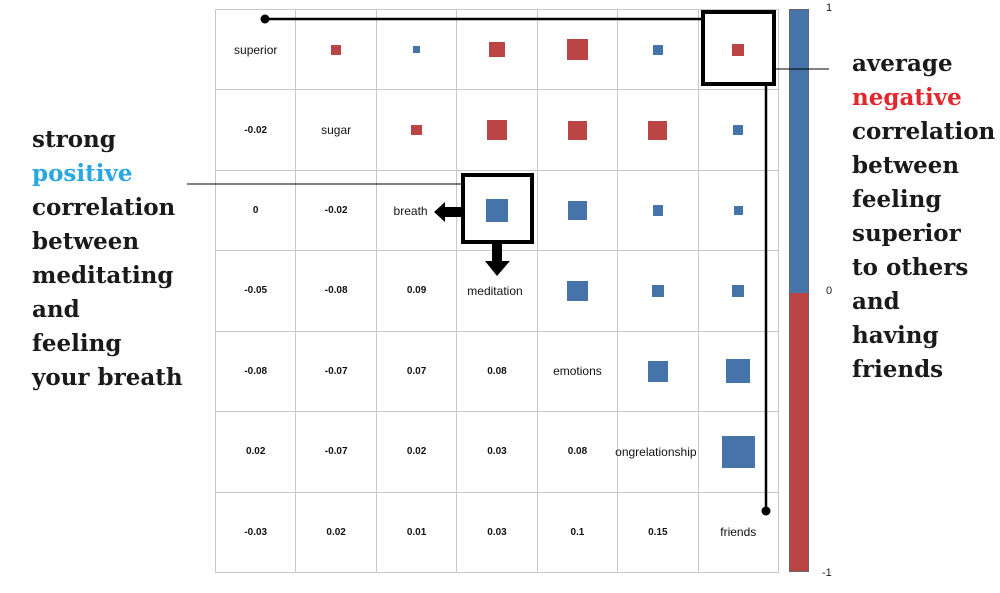 Image resolution: width=1000 pixels, height=593 pixels. I want to click on correlation-value: 0.07, so click(416, 371).